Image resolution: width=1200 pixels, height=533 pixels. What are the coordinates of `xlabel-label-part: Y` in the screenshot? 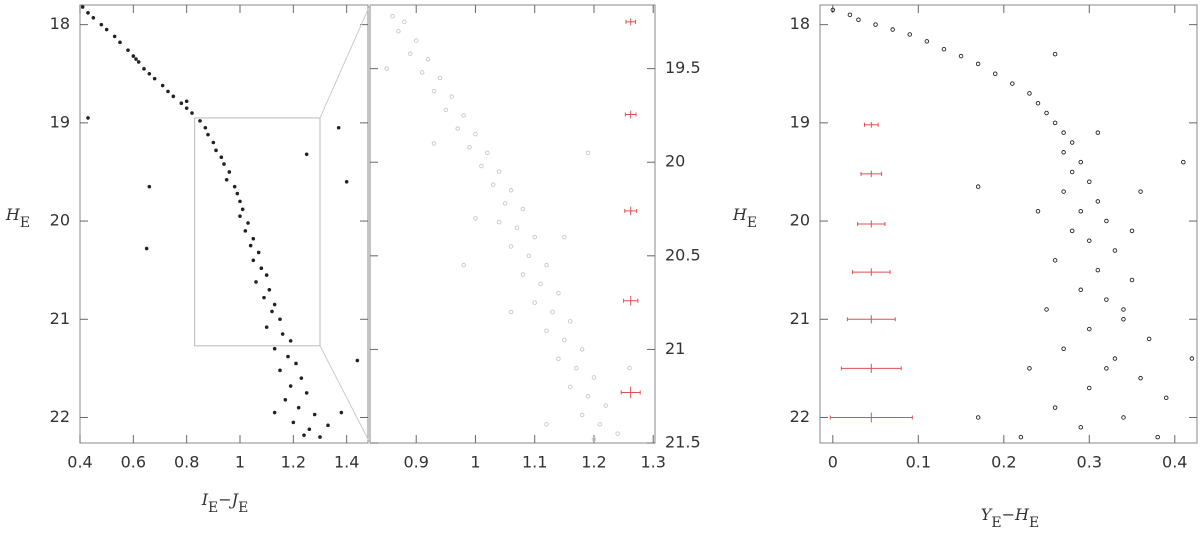 It's located at (987, 514).